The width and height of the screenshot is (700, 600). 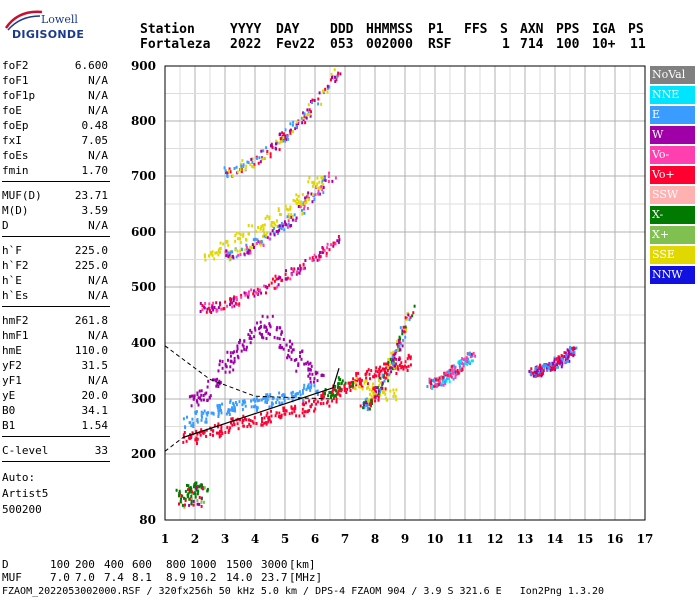 I want to click on muf-label: MUF, so click(x=12, y=577).